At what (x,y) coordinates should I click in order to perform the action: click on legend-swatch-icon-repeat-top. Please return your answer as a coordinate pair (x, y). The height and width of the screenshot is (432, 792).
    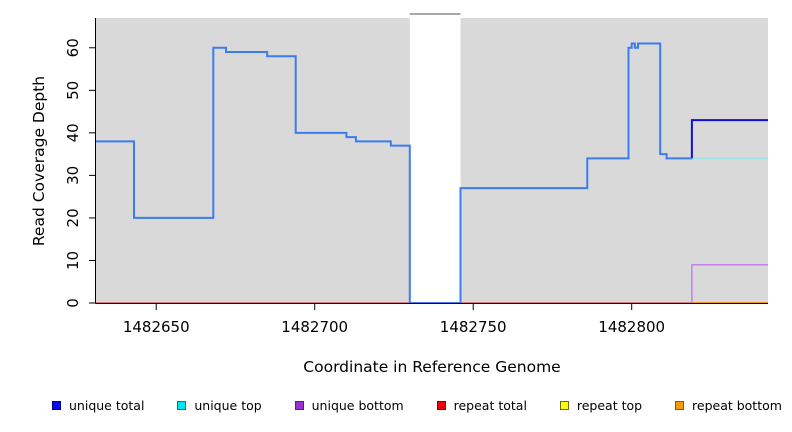
    Looking at the image, I should click on (564, 405).